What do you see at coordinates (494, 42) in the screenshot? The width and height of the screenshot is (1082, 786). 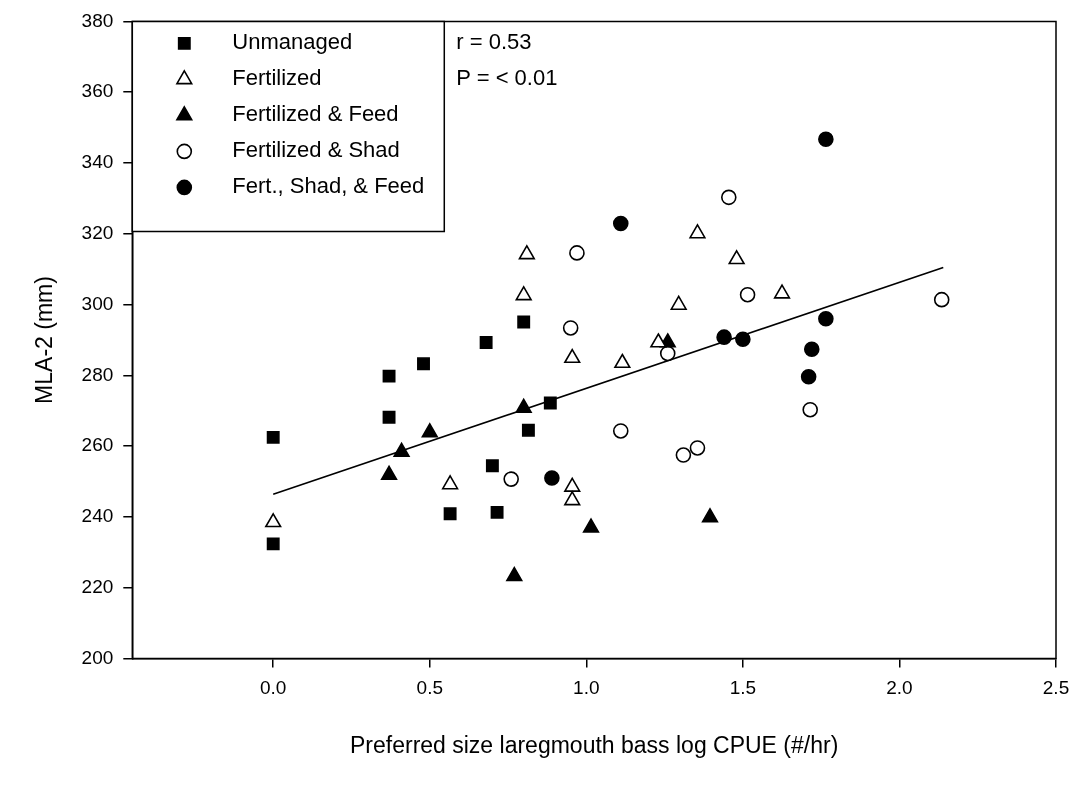 I see `annotation: r = 0.53` at bounding box center [494, 42].